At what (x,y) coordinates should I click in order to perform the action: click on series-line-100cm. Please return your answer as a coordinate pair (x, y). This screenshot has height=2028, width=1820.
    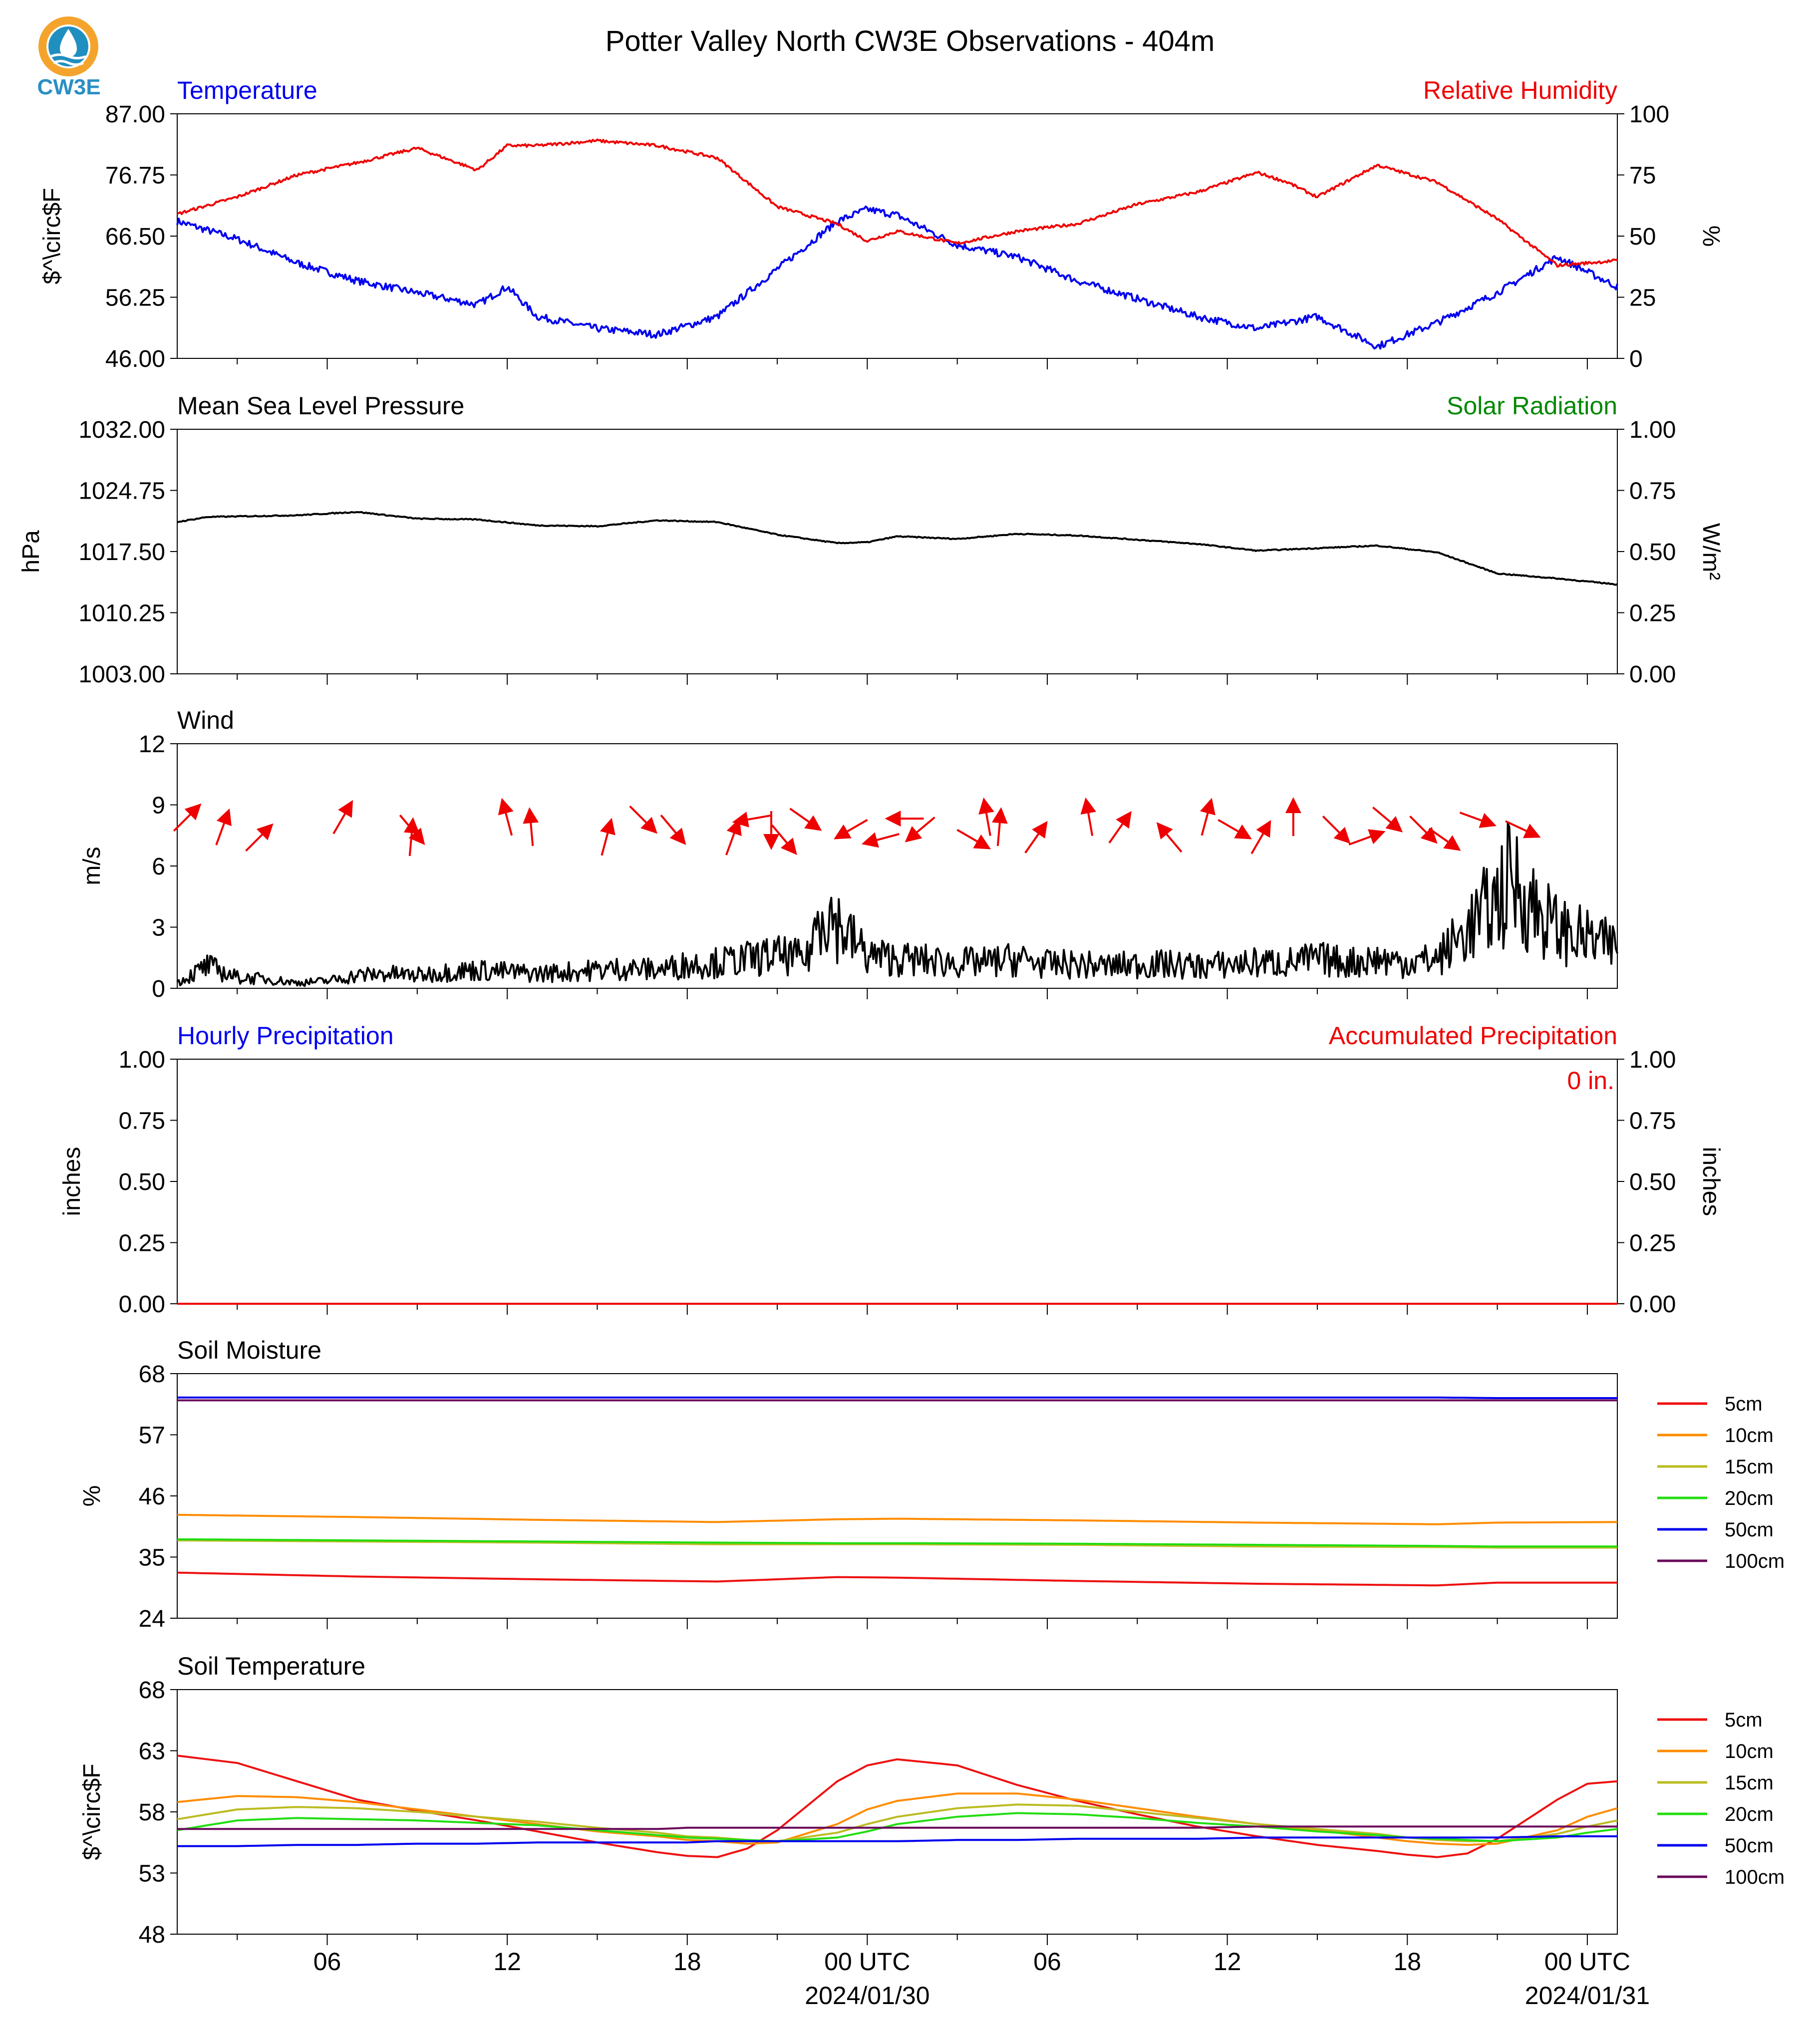
    Looking at the image, I should click on (897, 1827).